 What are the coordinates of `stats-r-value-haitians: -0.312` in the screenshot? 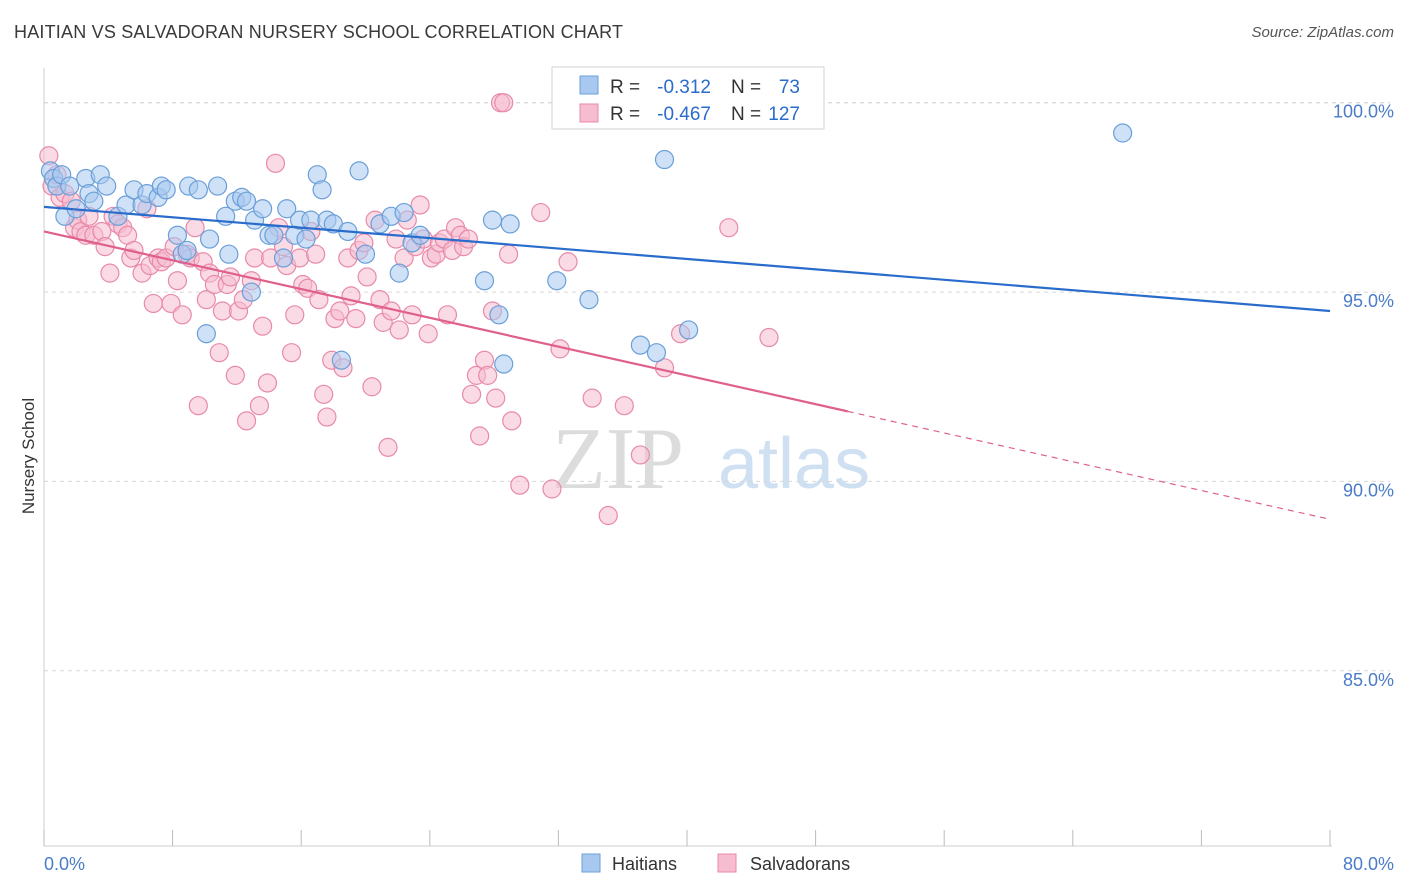 It's located at (684, 87).